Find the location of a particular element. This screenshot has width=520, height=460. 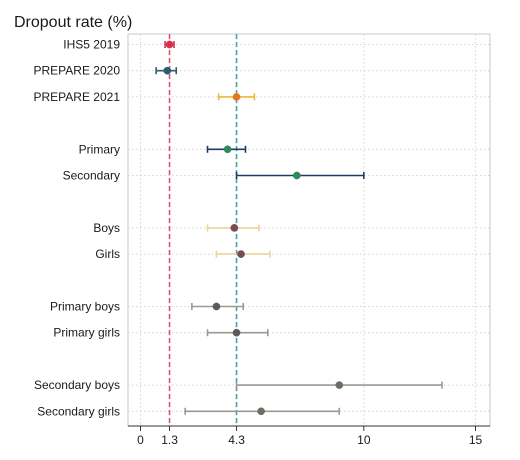

x-tick-label: 0 is located at coordinates (140, 440).